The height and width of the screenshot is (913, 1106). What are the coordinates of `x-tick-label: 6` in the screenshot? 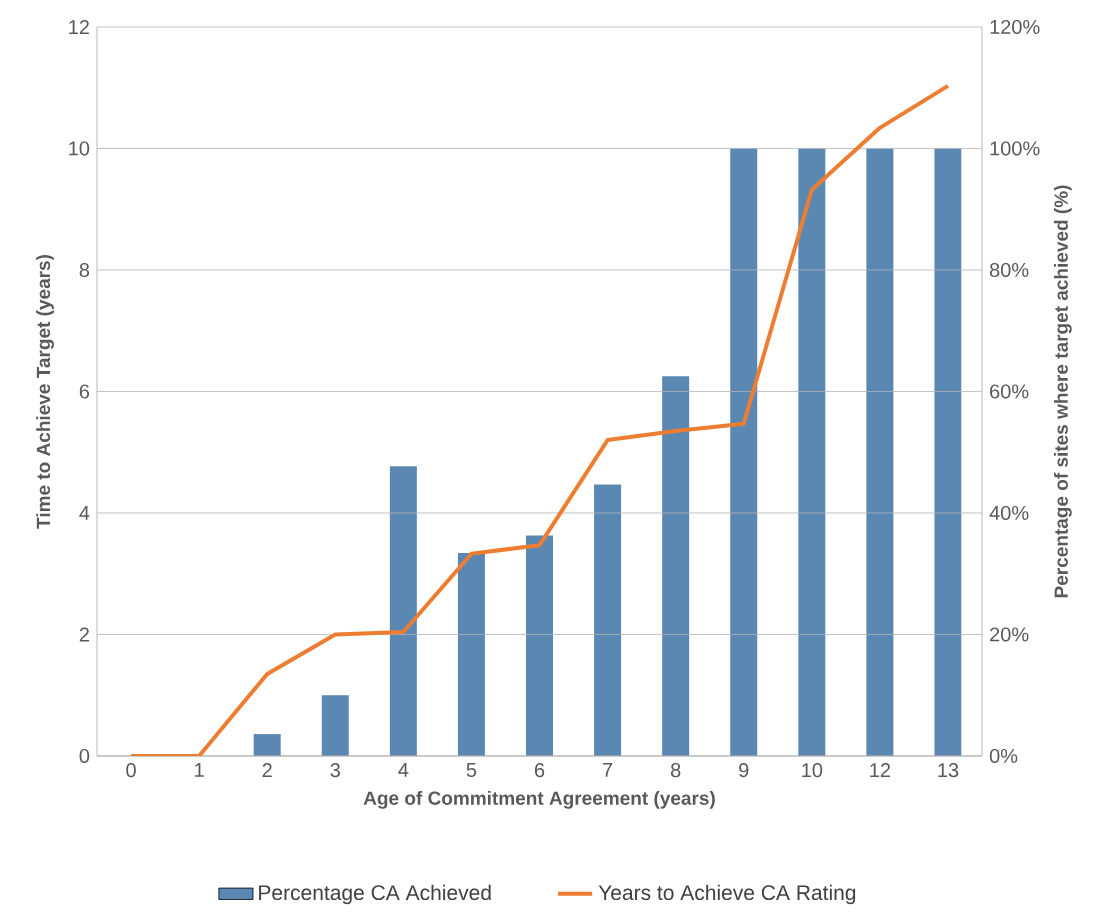 It's located at (539, 770).